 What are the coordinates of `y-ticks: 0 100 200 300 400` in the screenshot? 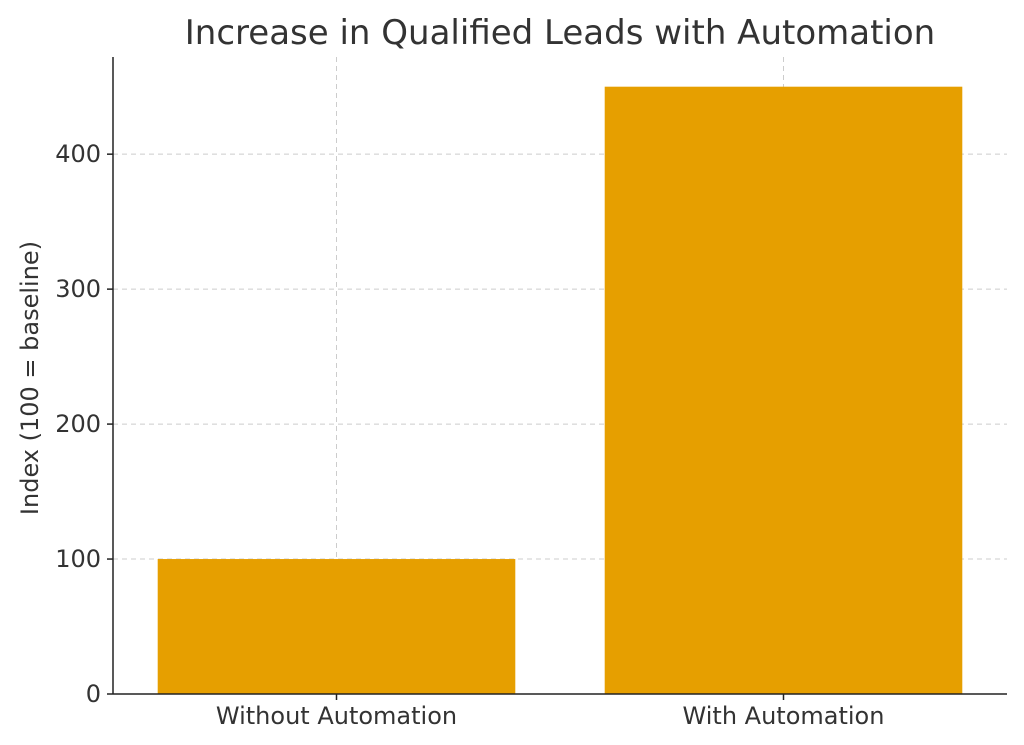 It's located at (84, 424).